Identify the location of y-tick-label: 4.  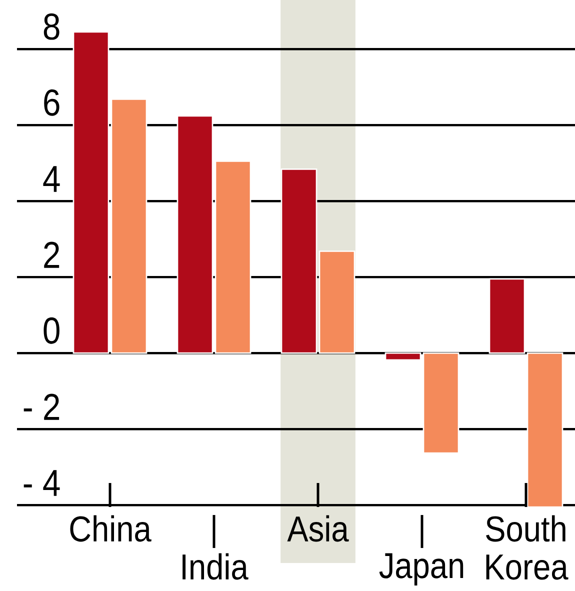
(51, 179).